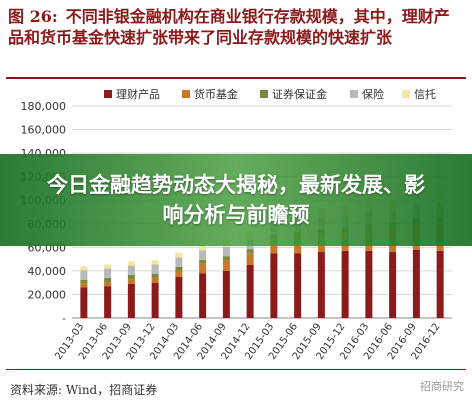 The width and height of the screenshot is (472, 400). I want to click on legend-label: 货币基金, so click(216, 94).